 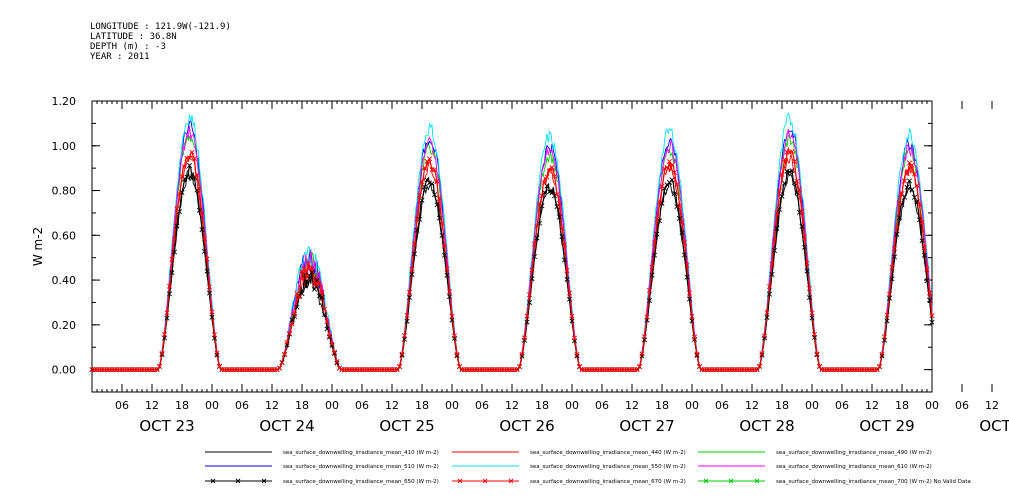 What do you see at coordinates (64, 191) in the screenshot?
I see `y-tick-label: 0.80` at bounding box center [64, 191].